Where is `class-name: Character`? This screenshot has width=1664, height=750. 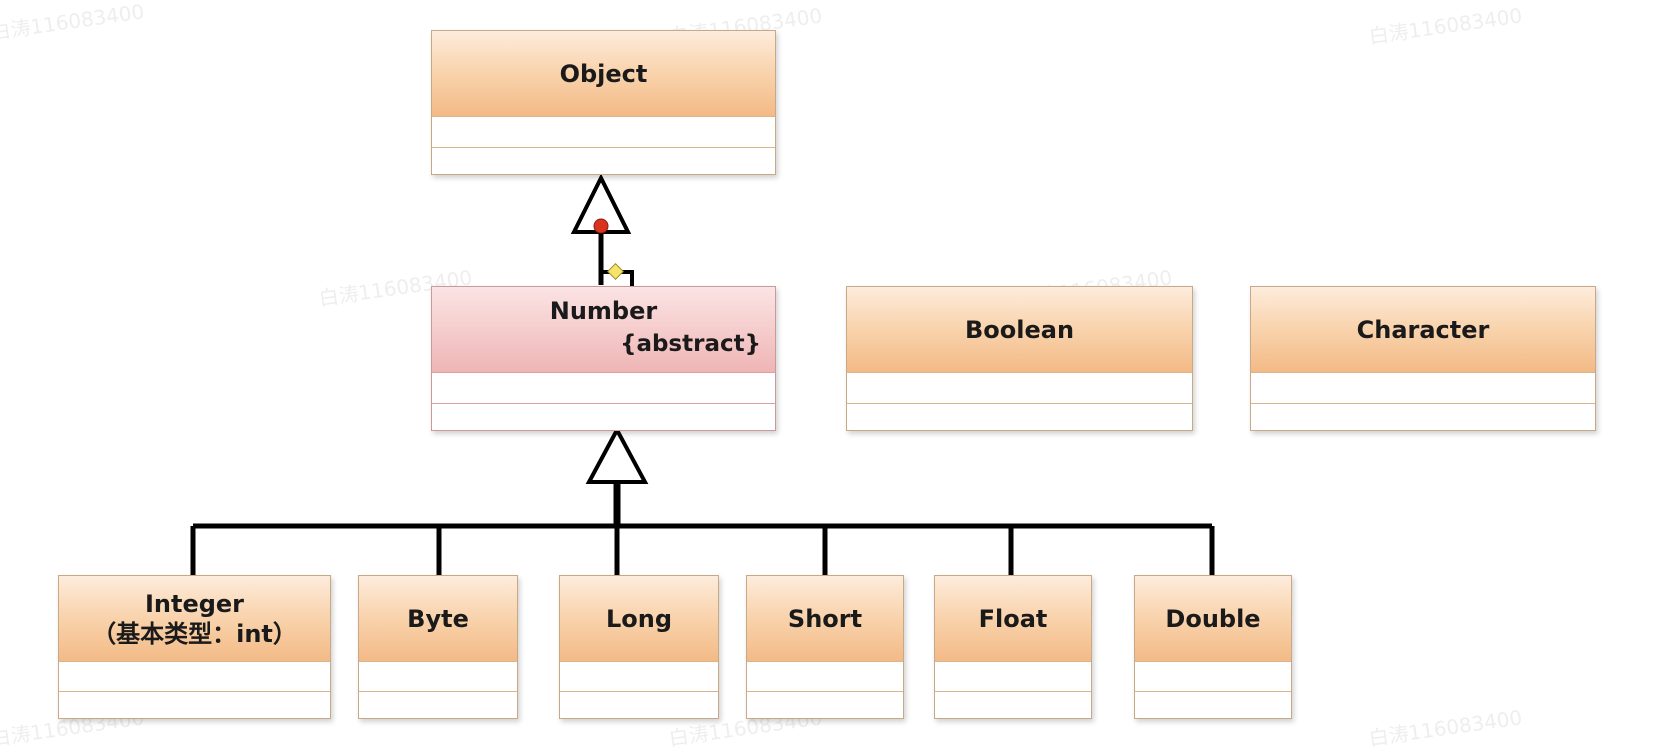 class-name: Character is located at coordinates (1423, 330).